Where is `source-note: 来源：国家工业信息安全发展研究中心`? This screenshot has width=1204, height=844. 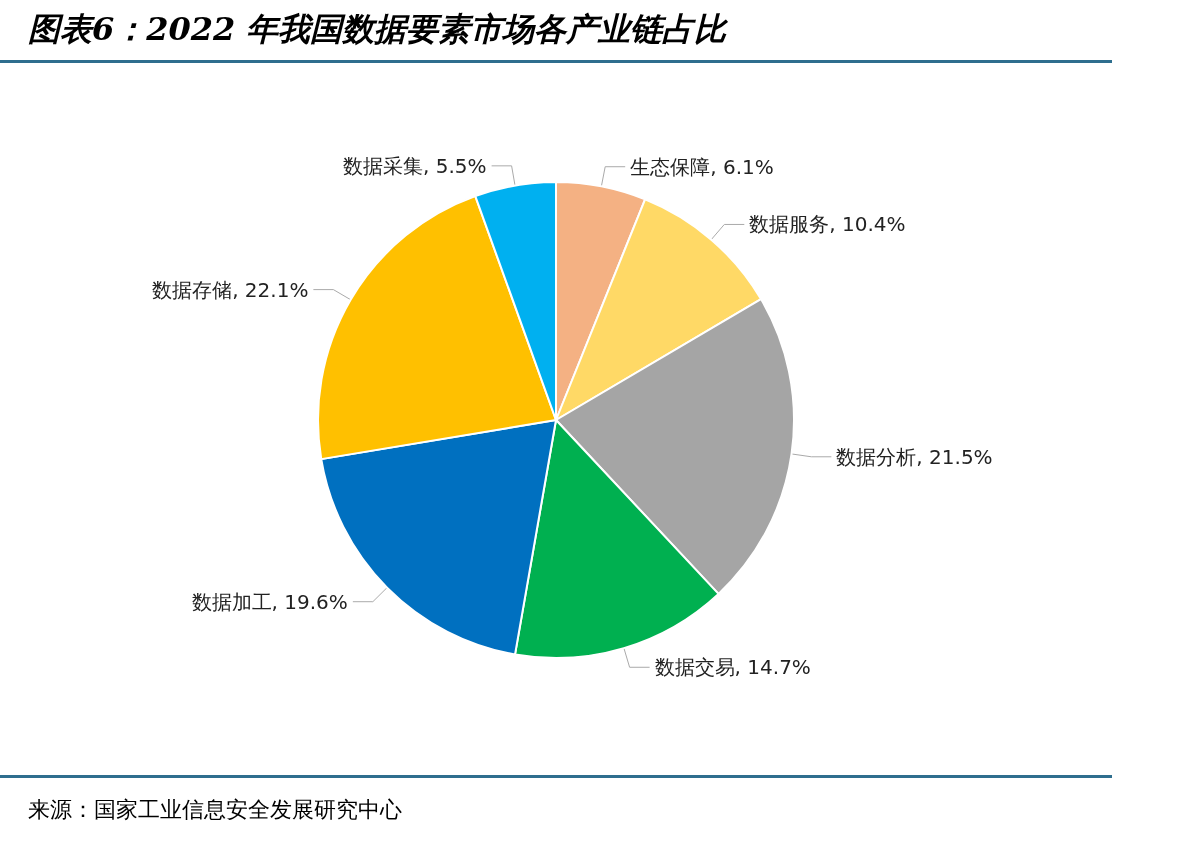
source-note: 来源：国家工业信息安全发展研究中心 is located at coordinates (215, 810).